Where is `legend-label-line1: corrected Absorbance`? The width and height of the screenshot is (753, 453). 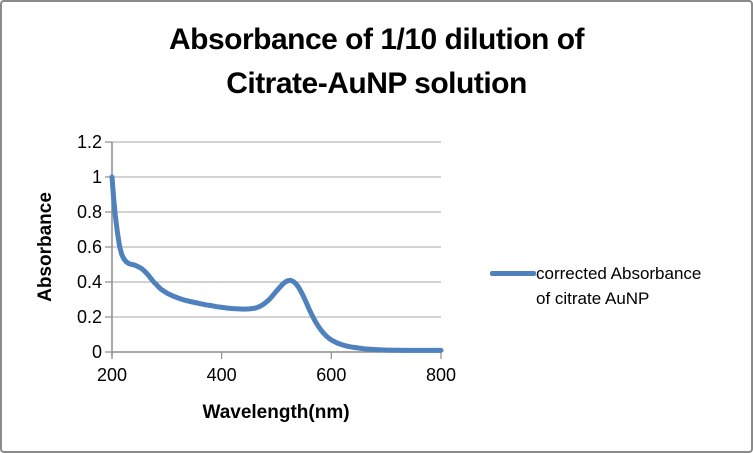 legend-label-line1: corrected Absorbance is located at coordinates (619, 273).